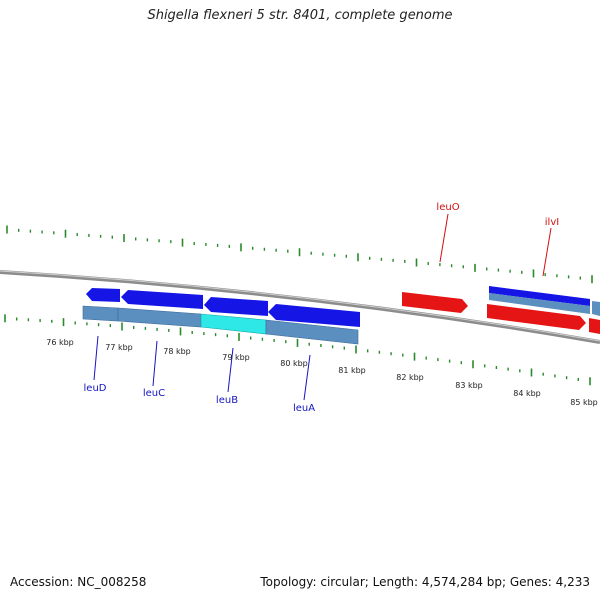 This screenshot has height=600, width=600. I want to click on forward-gene-track, so click(501, 310).